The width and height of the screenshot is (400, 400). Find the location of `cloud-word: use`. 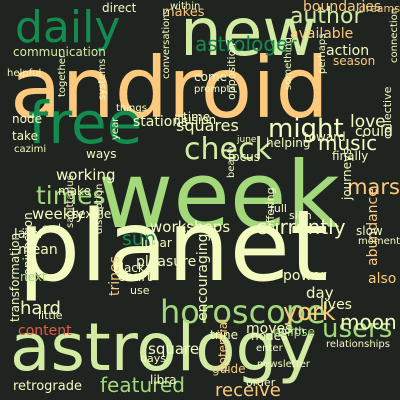

cloud-word: use is located at coordinates (140, 290).